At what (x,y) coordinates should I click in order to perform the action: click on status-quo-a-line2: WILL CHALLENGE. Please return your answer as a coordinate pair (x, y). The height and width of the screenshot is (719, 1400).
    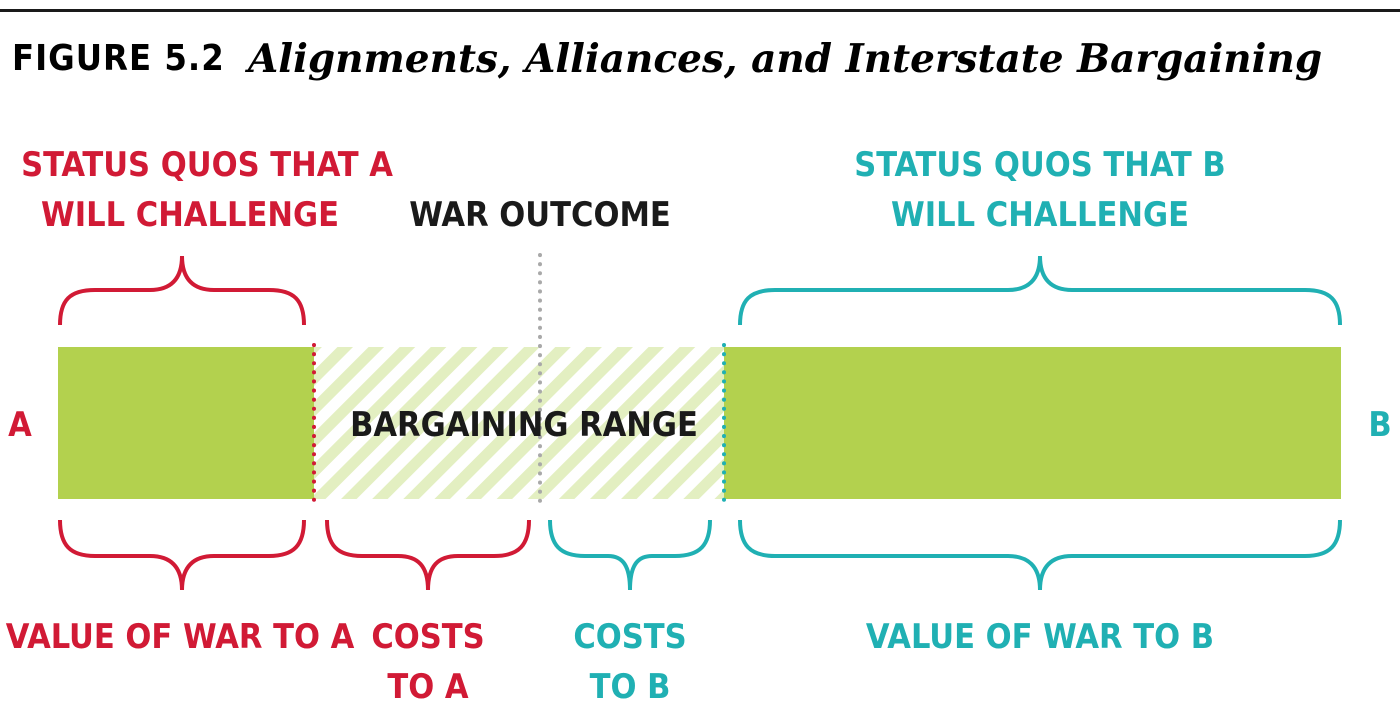
    Looking at the image, I should click on (190, 215).